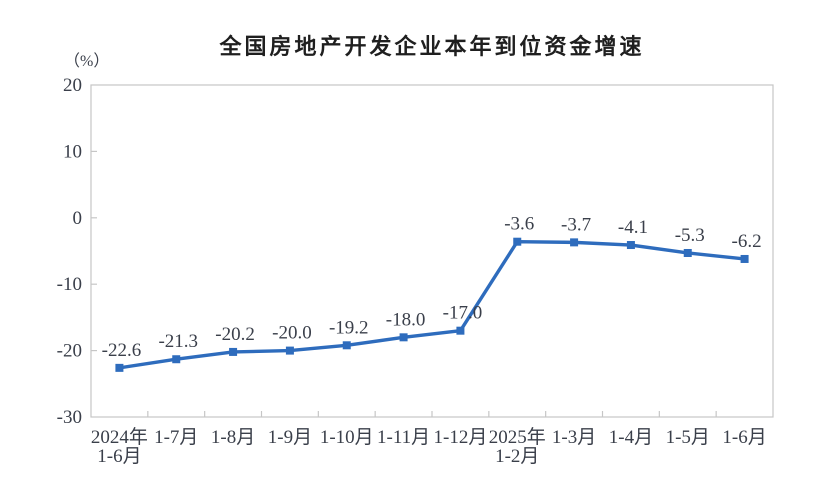 The width and height of the screenshot is (833, 500). Describe the element at coordinates (690, 235) in the screenshot. I see `data-label: -5.3` at that location.